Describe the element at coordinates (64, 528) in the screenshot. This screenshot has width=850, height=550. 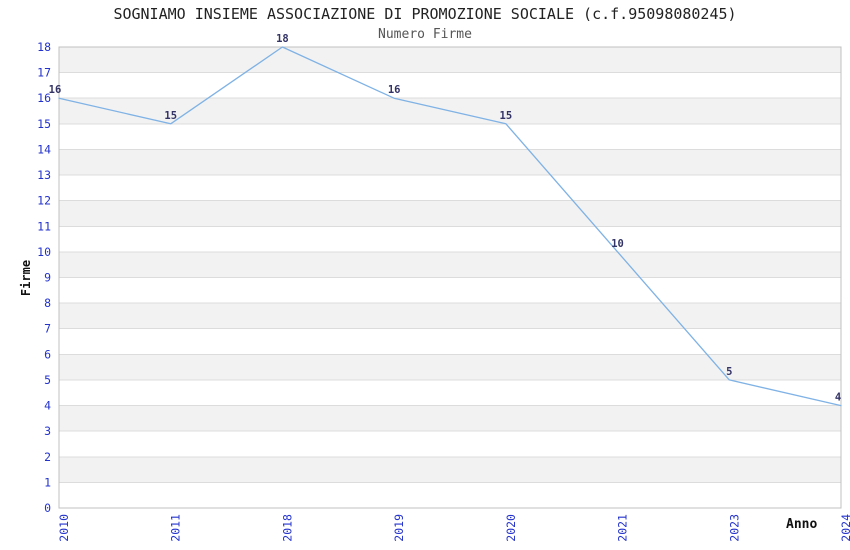
I see `x-tick-label: 2010` at that location.